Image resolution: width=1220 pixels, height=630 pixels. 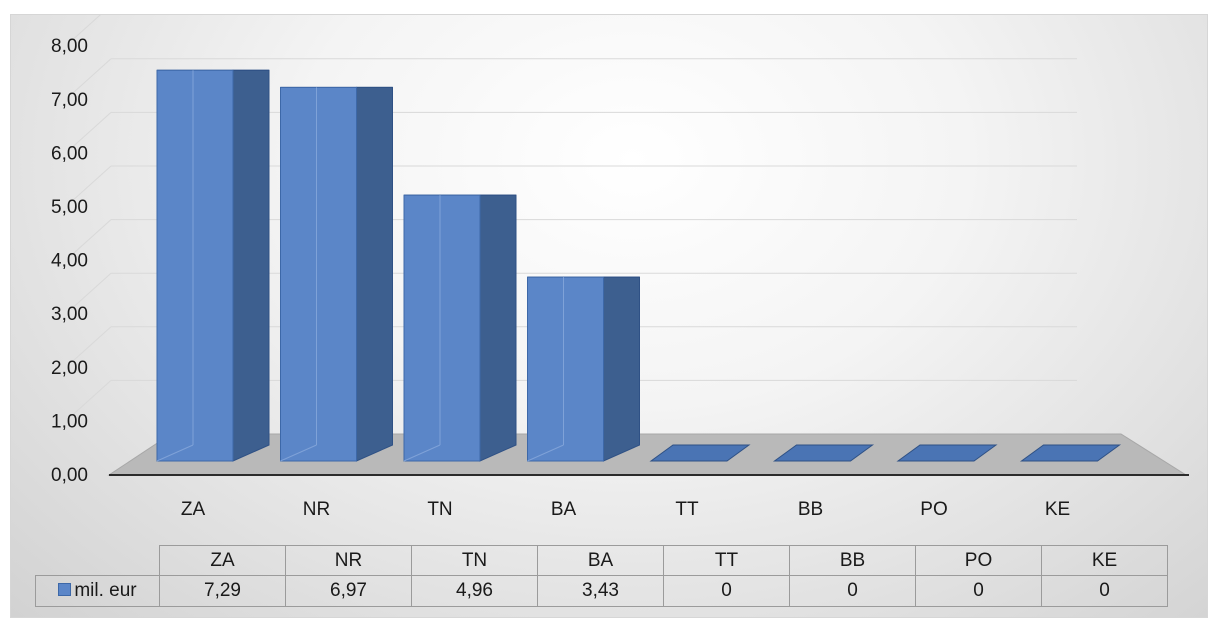 I want to click on data-table-header-cell: BB, so click(x=852, y=560).